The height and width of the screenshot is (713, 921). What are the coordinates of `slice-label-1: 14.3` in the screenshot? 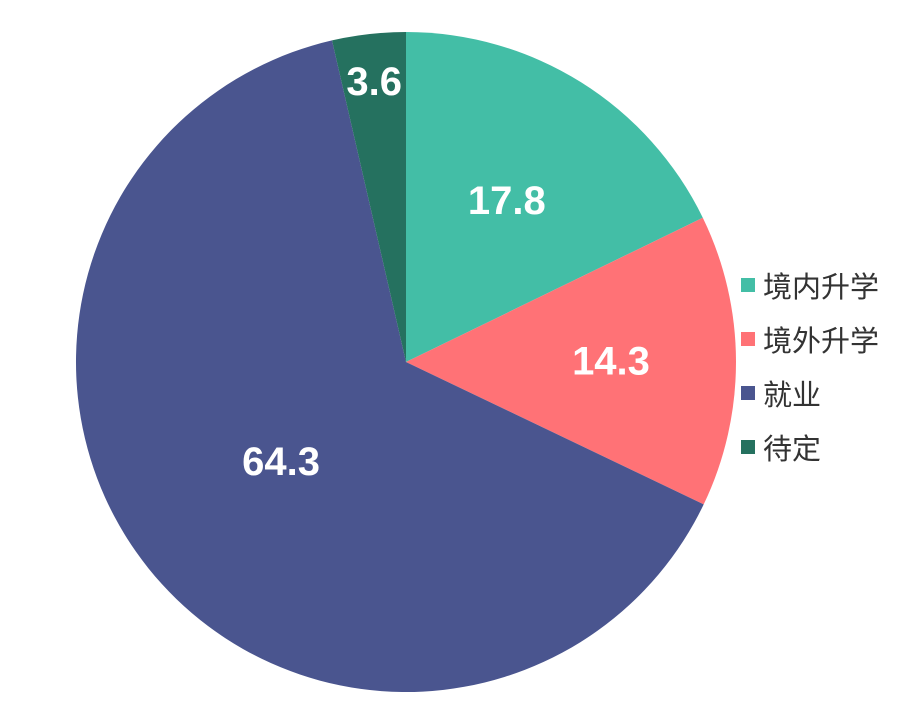 It's located at (611, 361).